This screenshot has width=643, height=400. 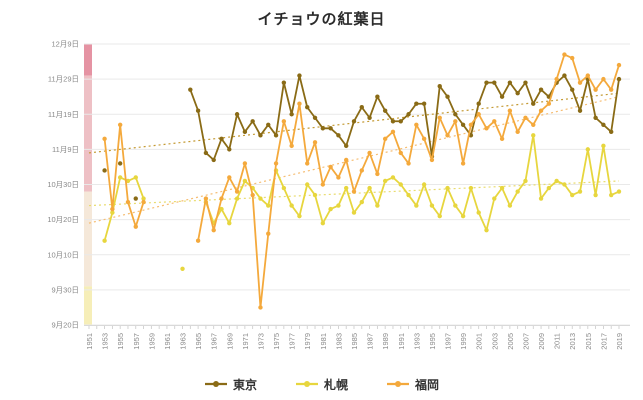 What do you see at coordinates (65, 289) in the screenshot?
I see `y-axis-label: 9月30日` at bounding box center [65, 289].